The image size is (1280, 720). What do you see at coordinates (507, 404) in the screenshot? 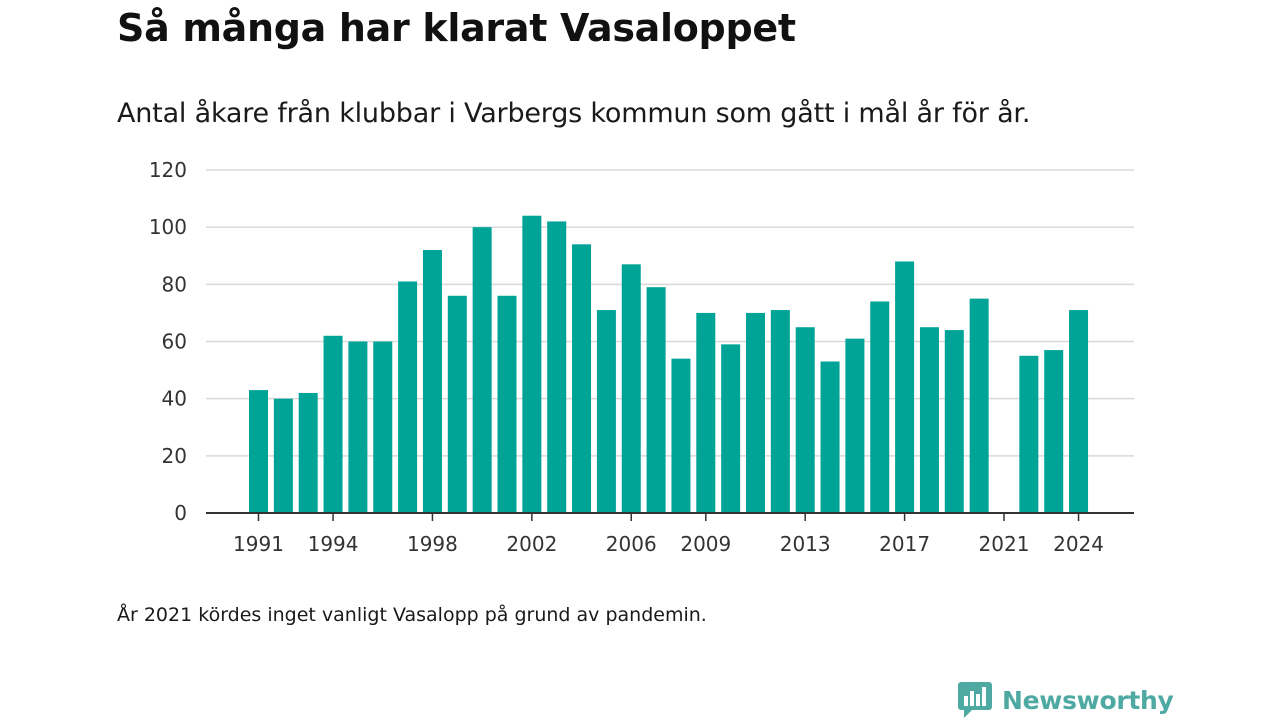
I see `bar-2001` at bounding box center [507, 404].